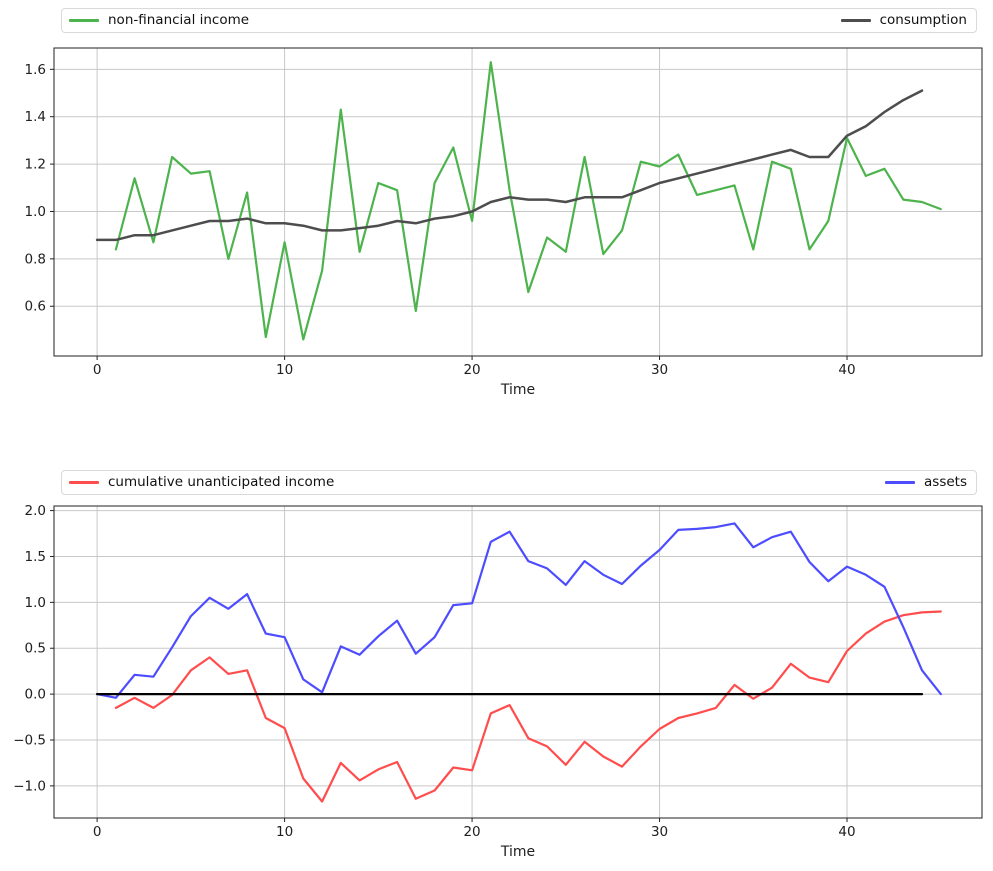  What do you see at coordinates (35, 259) in the screenshot?
I see `y-tick-label: 0.8` at bounding box center [35, 259].